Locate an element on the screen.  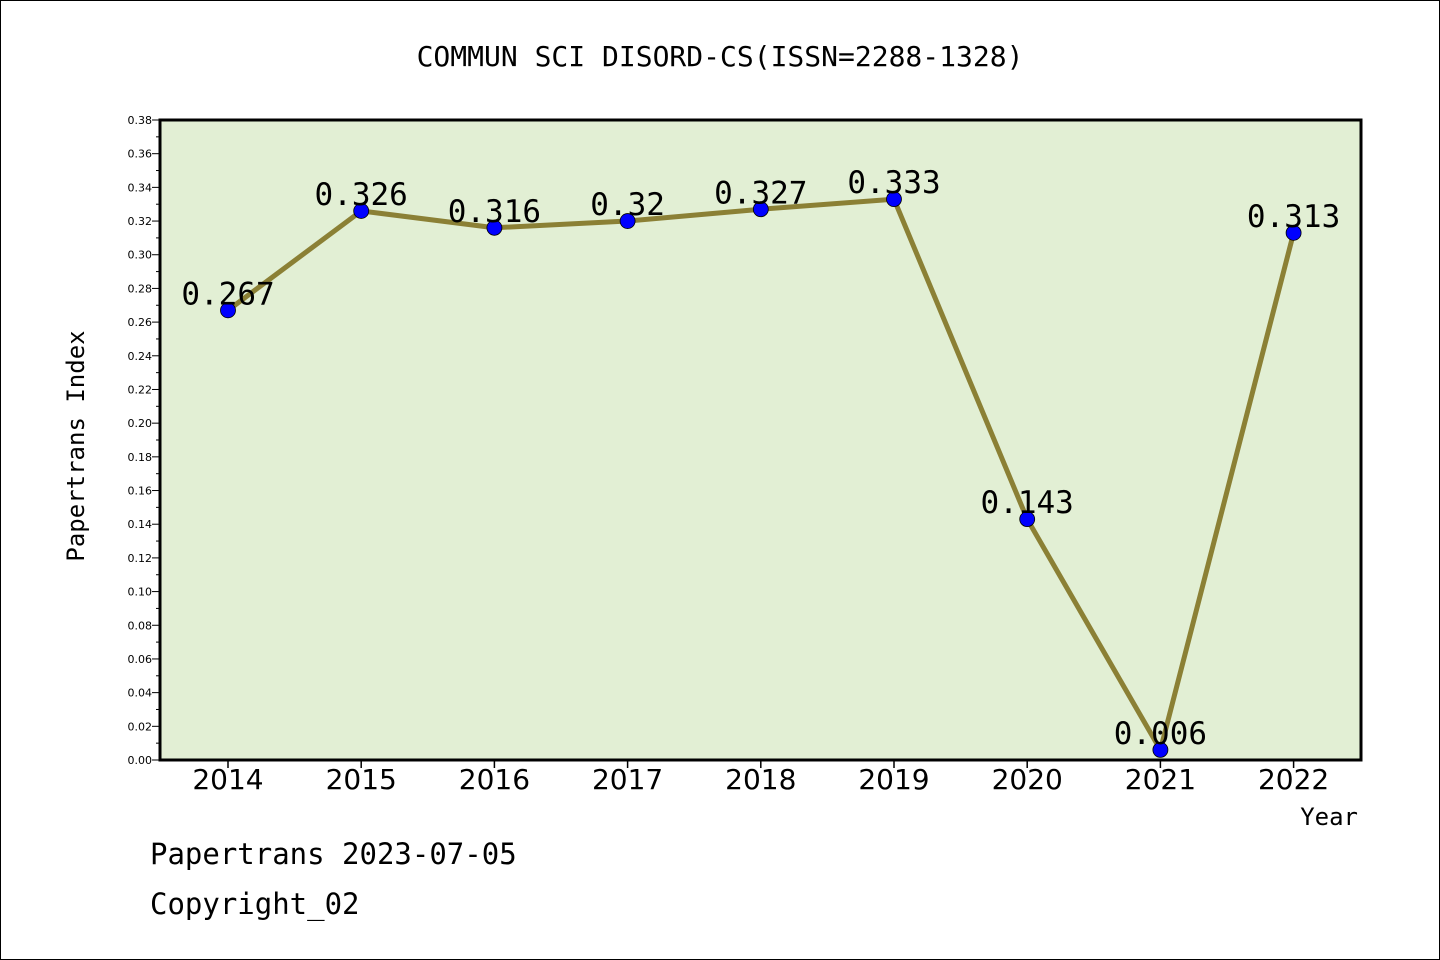
y-tick-label: 0.14 is located at coordinates (140, 524).